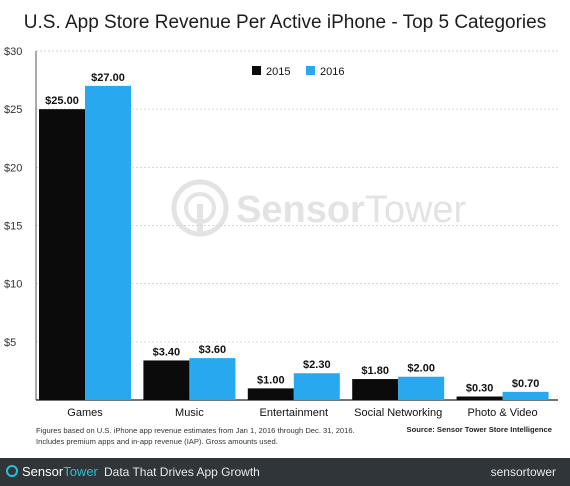 The width and height of the screenshot is (570, 486). Describe the element at coordinates (480, 389) in the screenshot. I see `data-label: $0.30` at that location.